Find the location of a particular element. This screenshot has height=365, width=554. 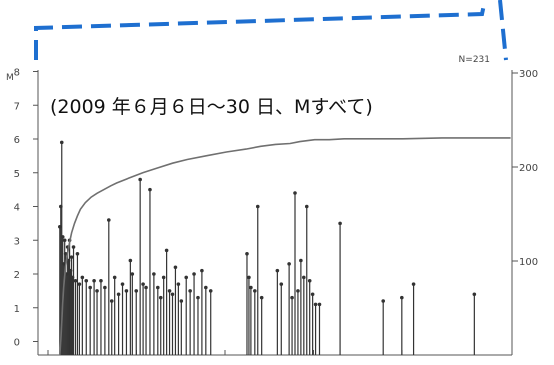

left-tick-label: 3 is located at coordinates (17, 241).